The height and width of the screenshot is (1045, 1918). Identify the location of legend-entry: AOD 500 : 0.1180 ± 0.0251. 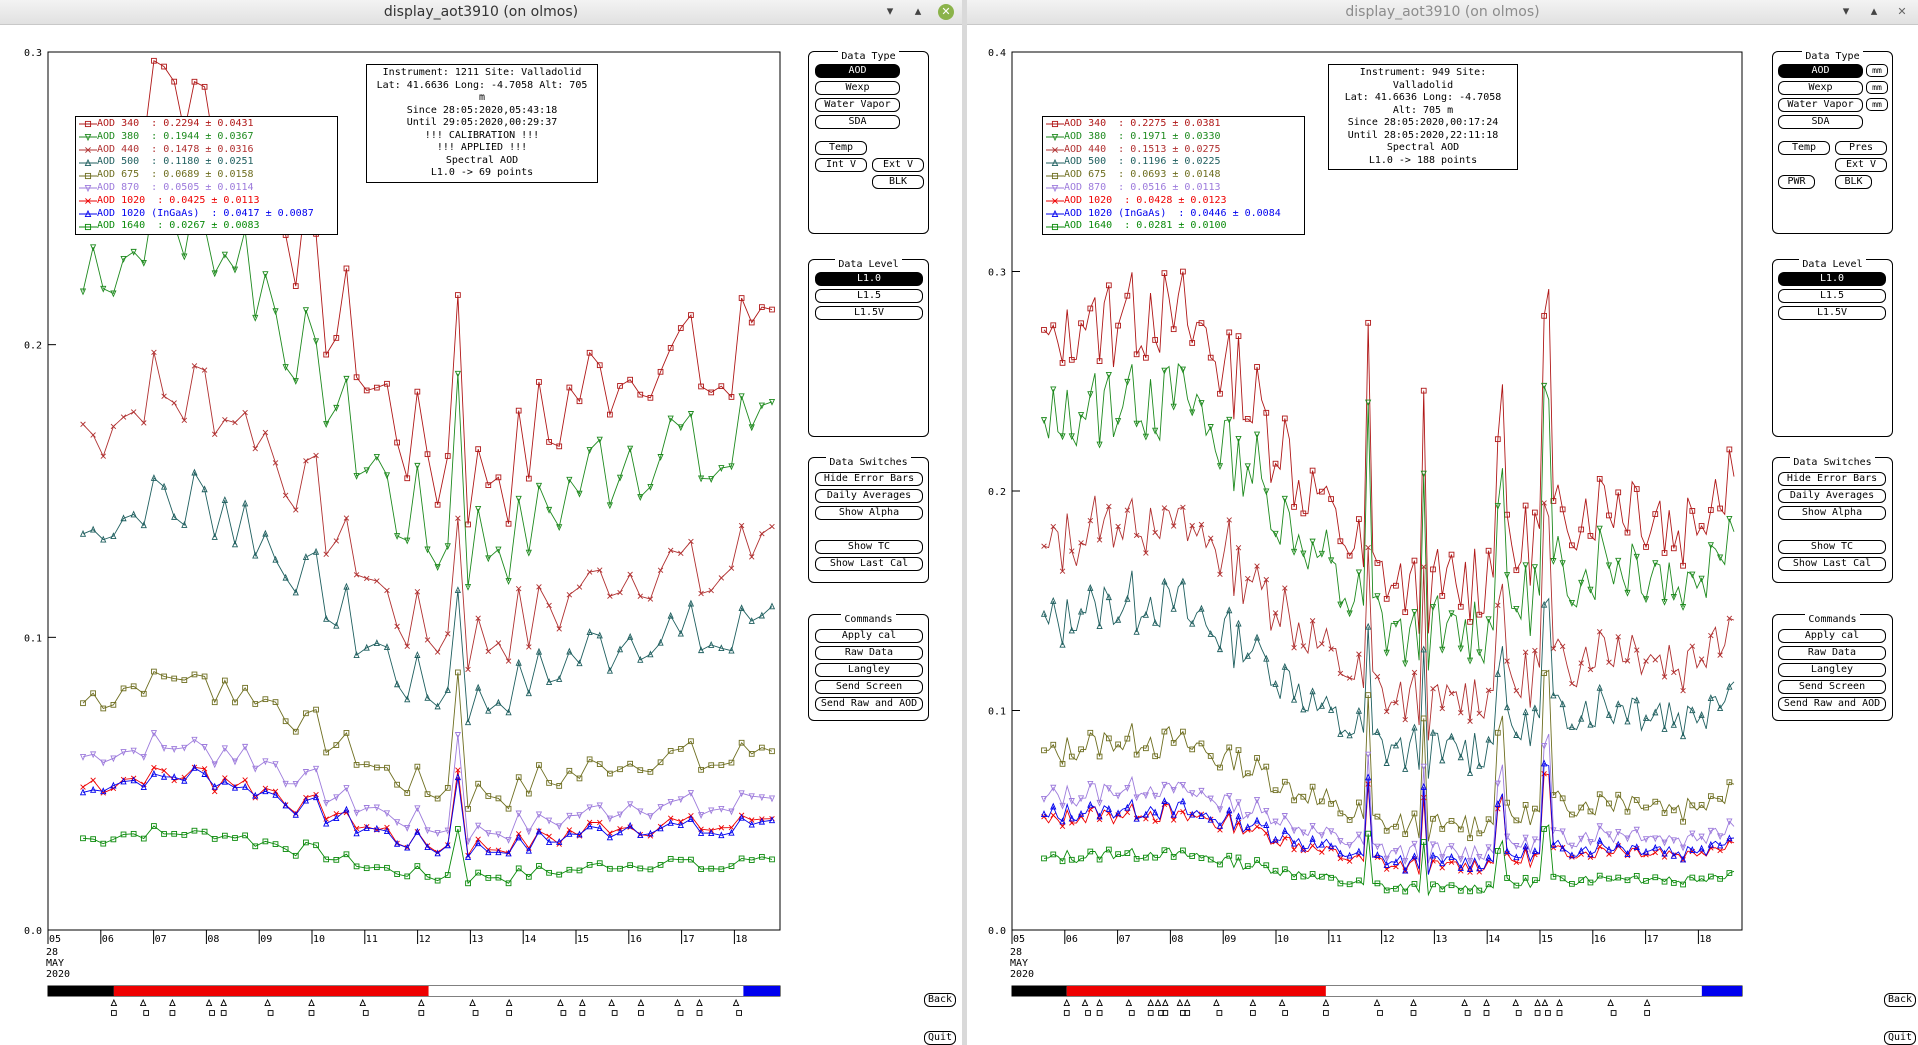
(206, 162).